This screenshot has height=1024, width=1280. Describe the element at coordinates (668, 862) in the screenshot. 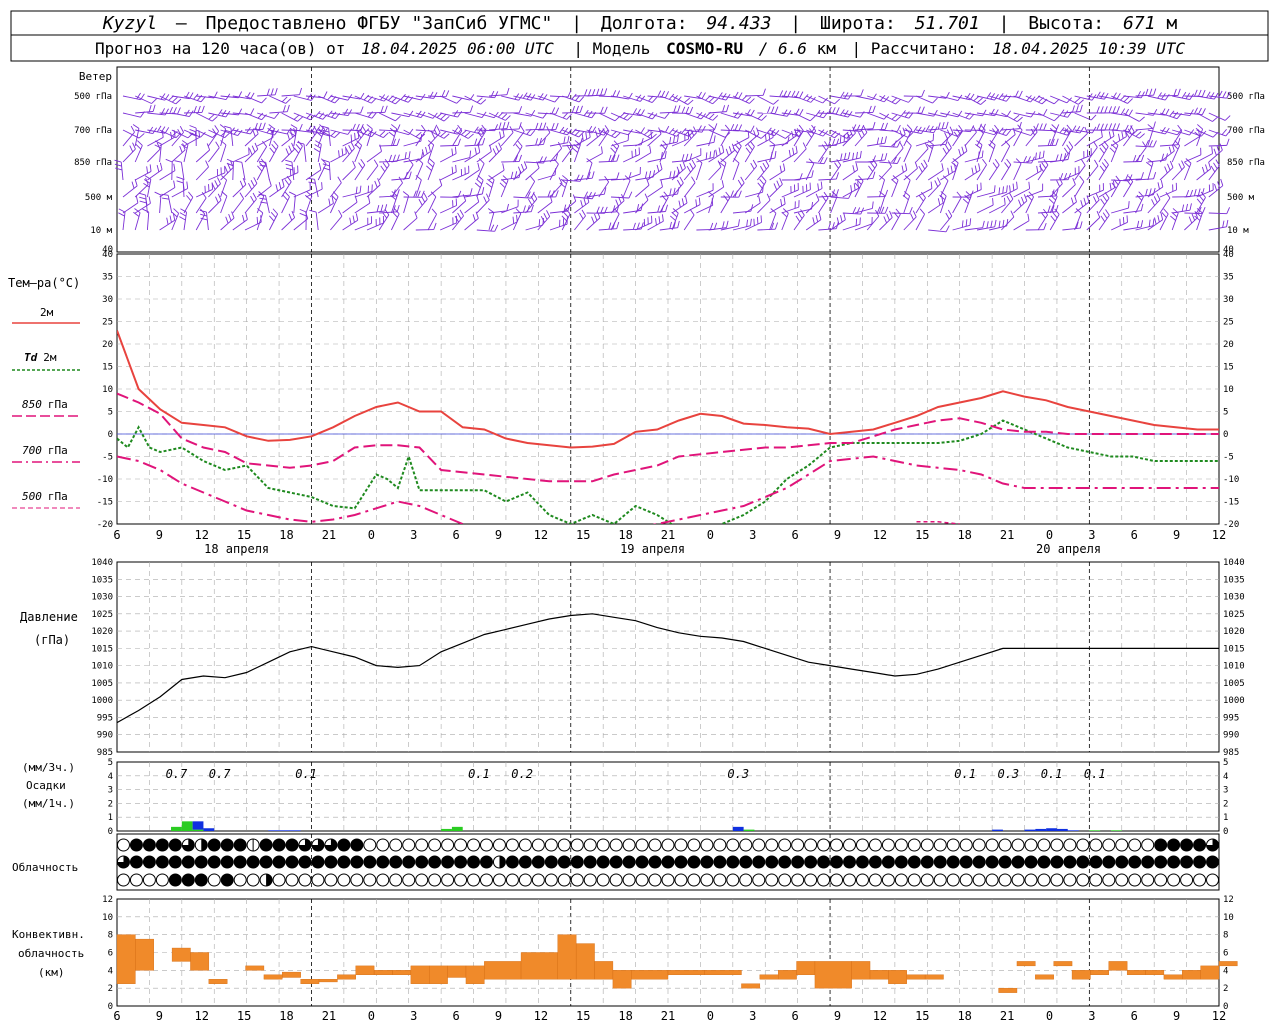

I see `cloud-symbols` at that location.